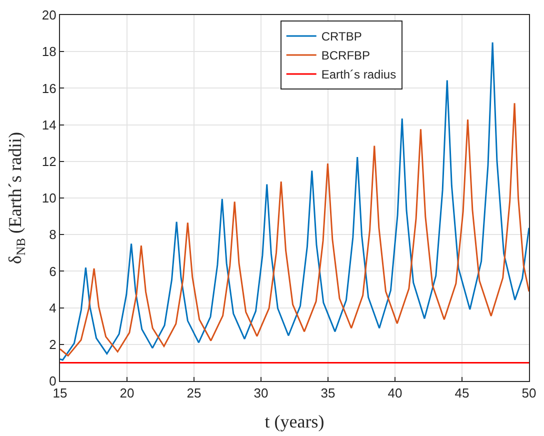 The image size is (544, 436). Describe the element at coordinates (395, 393) in the screenshot. I see `x-tick-label: 40` at that location.